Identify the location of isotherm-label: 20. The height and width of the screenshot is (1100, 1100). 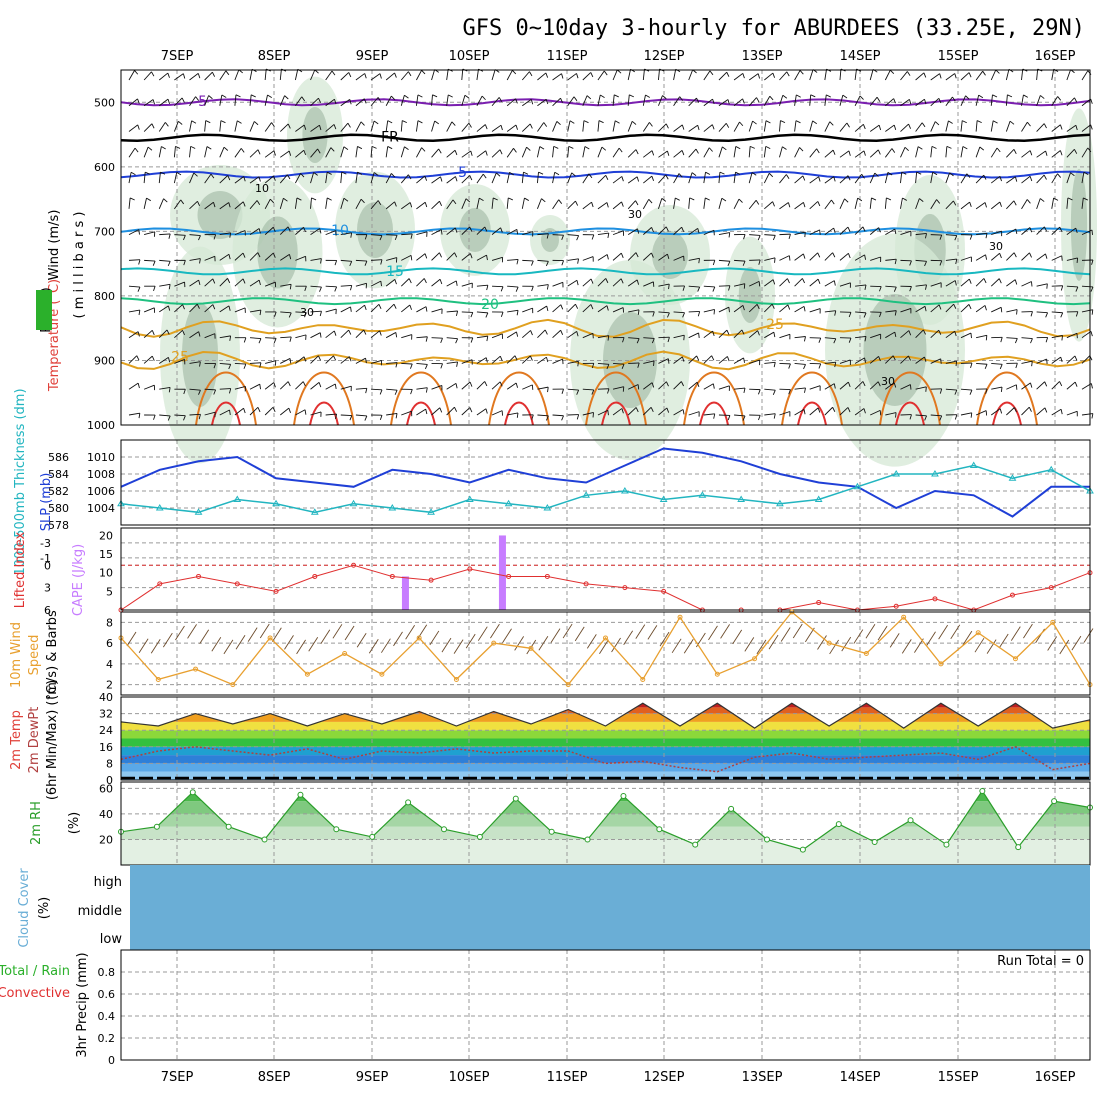
(490, 305).